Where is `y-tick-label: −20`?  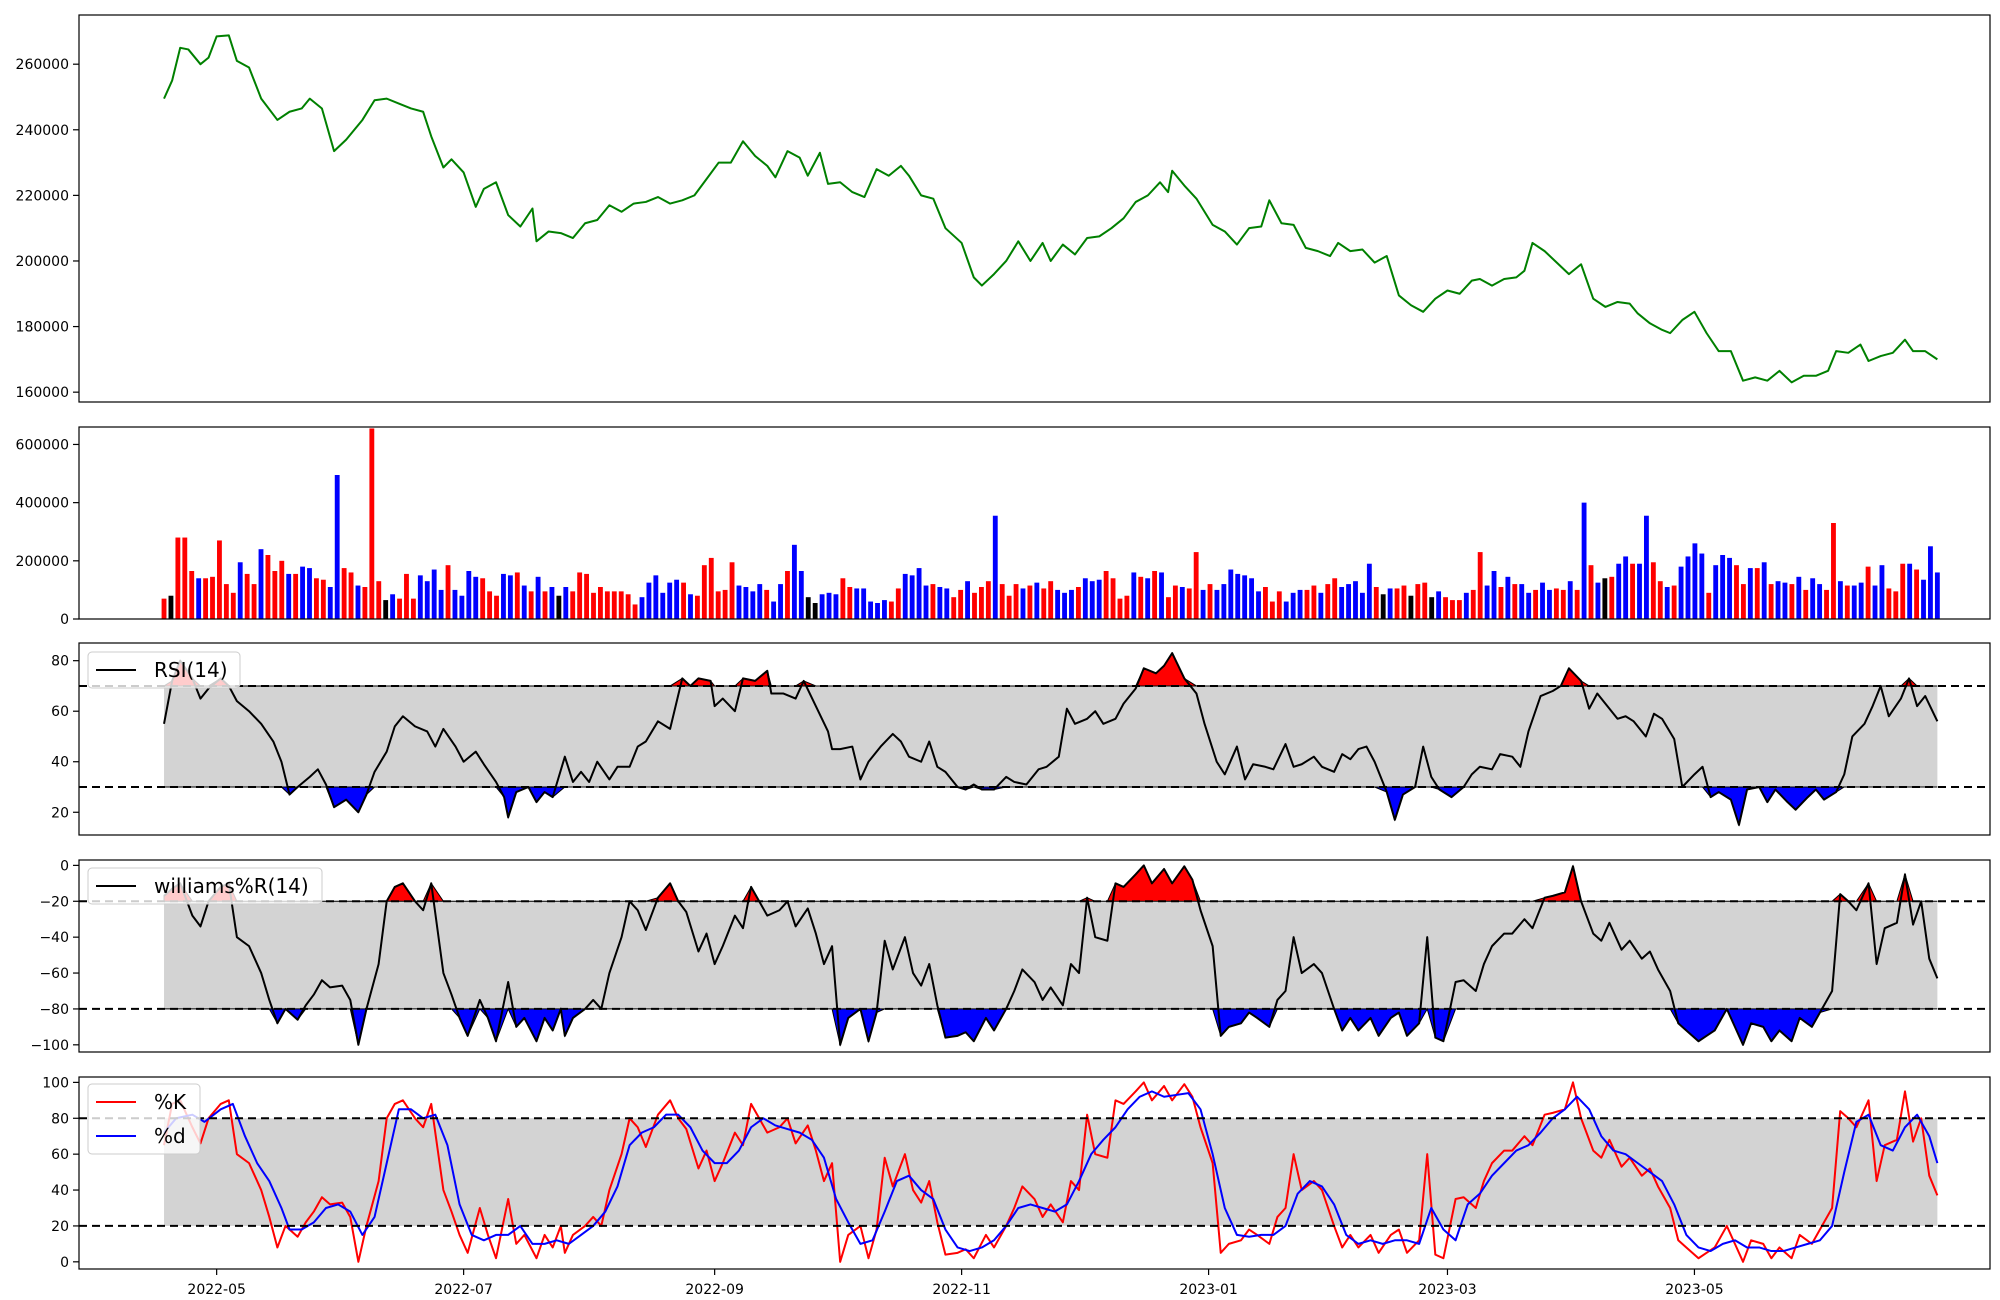
y-tick-label: −20 is located at coordinates (54, 902).